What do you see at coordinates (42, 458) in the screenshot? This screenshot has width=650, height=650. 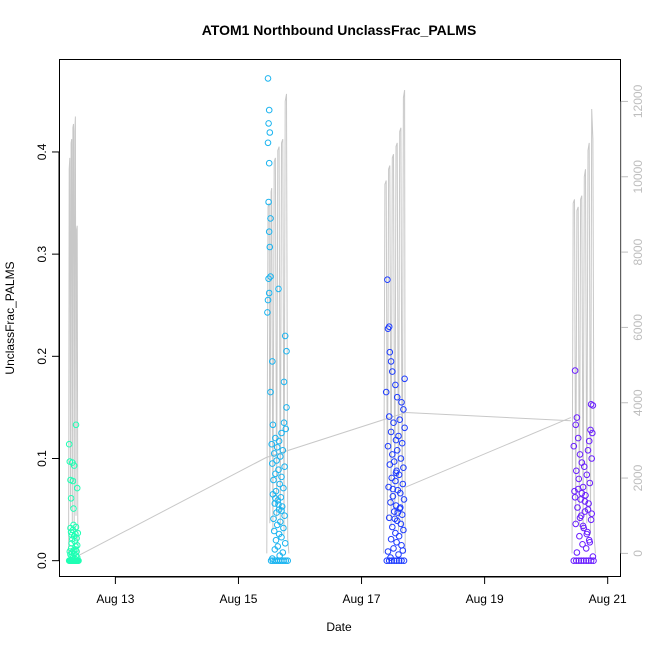 I see `y-tick-label: 0.1` at bounding box center [42, 458].